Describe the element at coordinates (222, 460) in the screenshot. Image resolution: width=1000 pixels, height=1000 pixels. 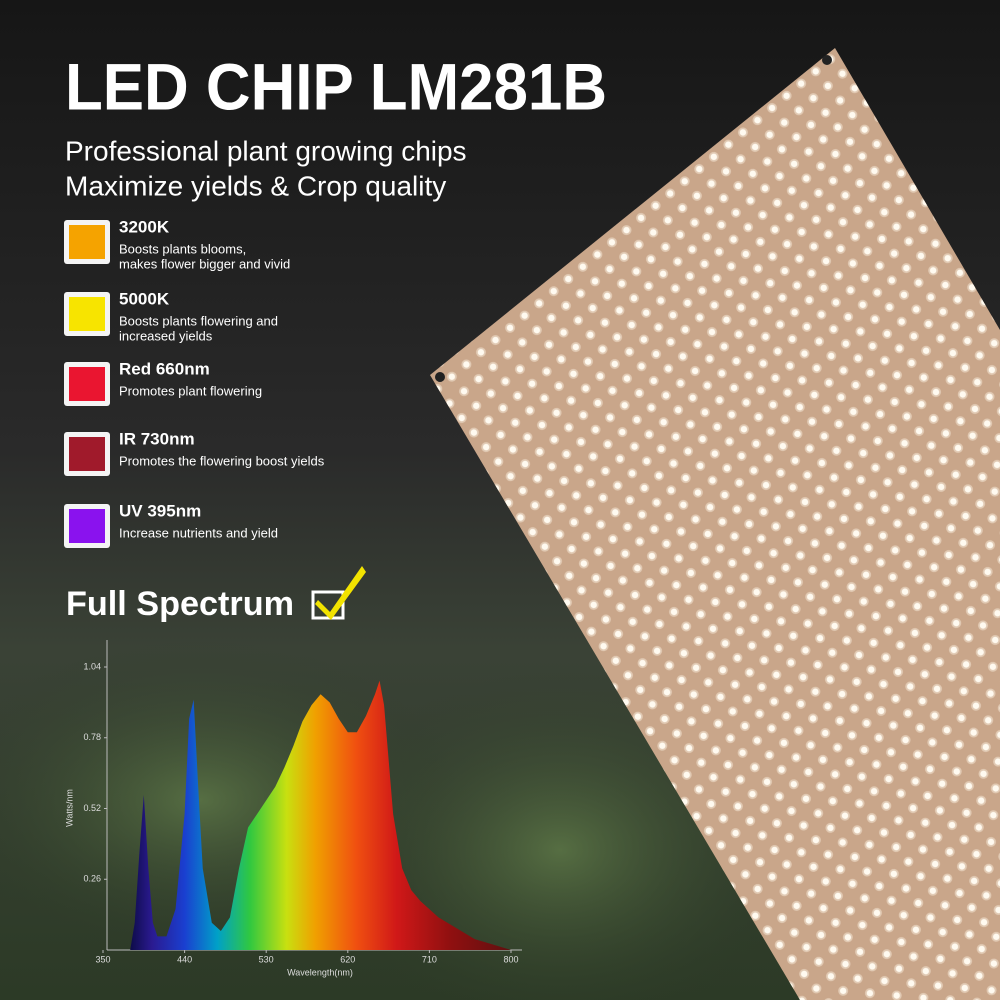
I see `chip-description: Promotes the flowering boost yields` at that location.